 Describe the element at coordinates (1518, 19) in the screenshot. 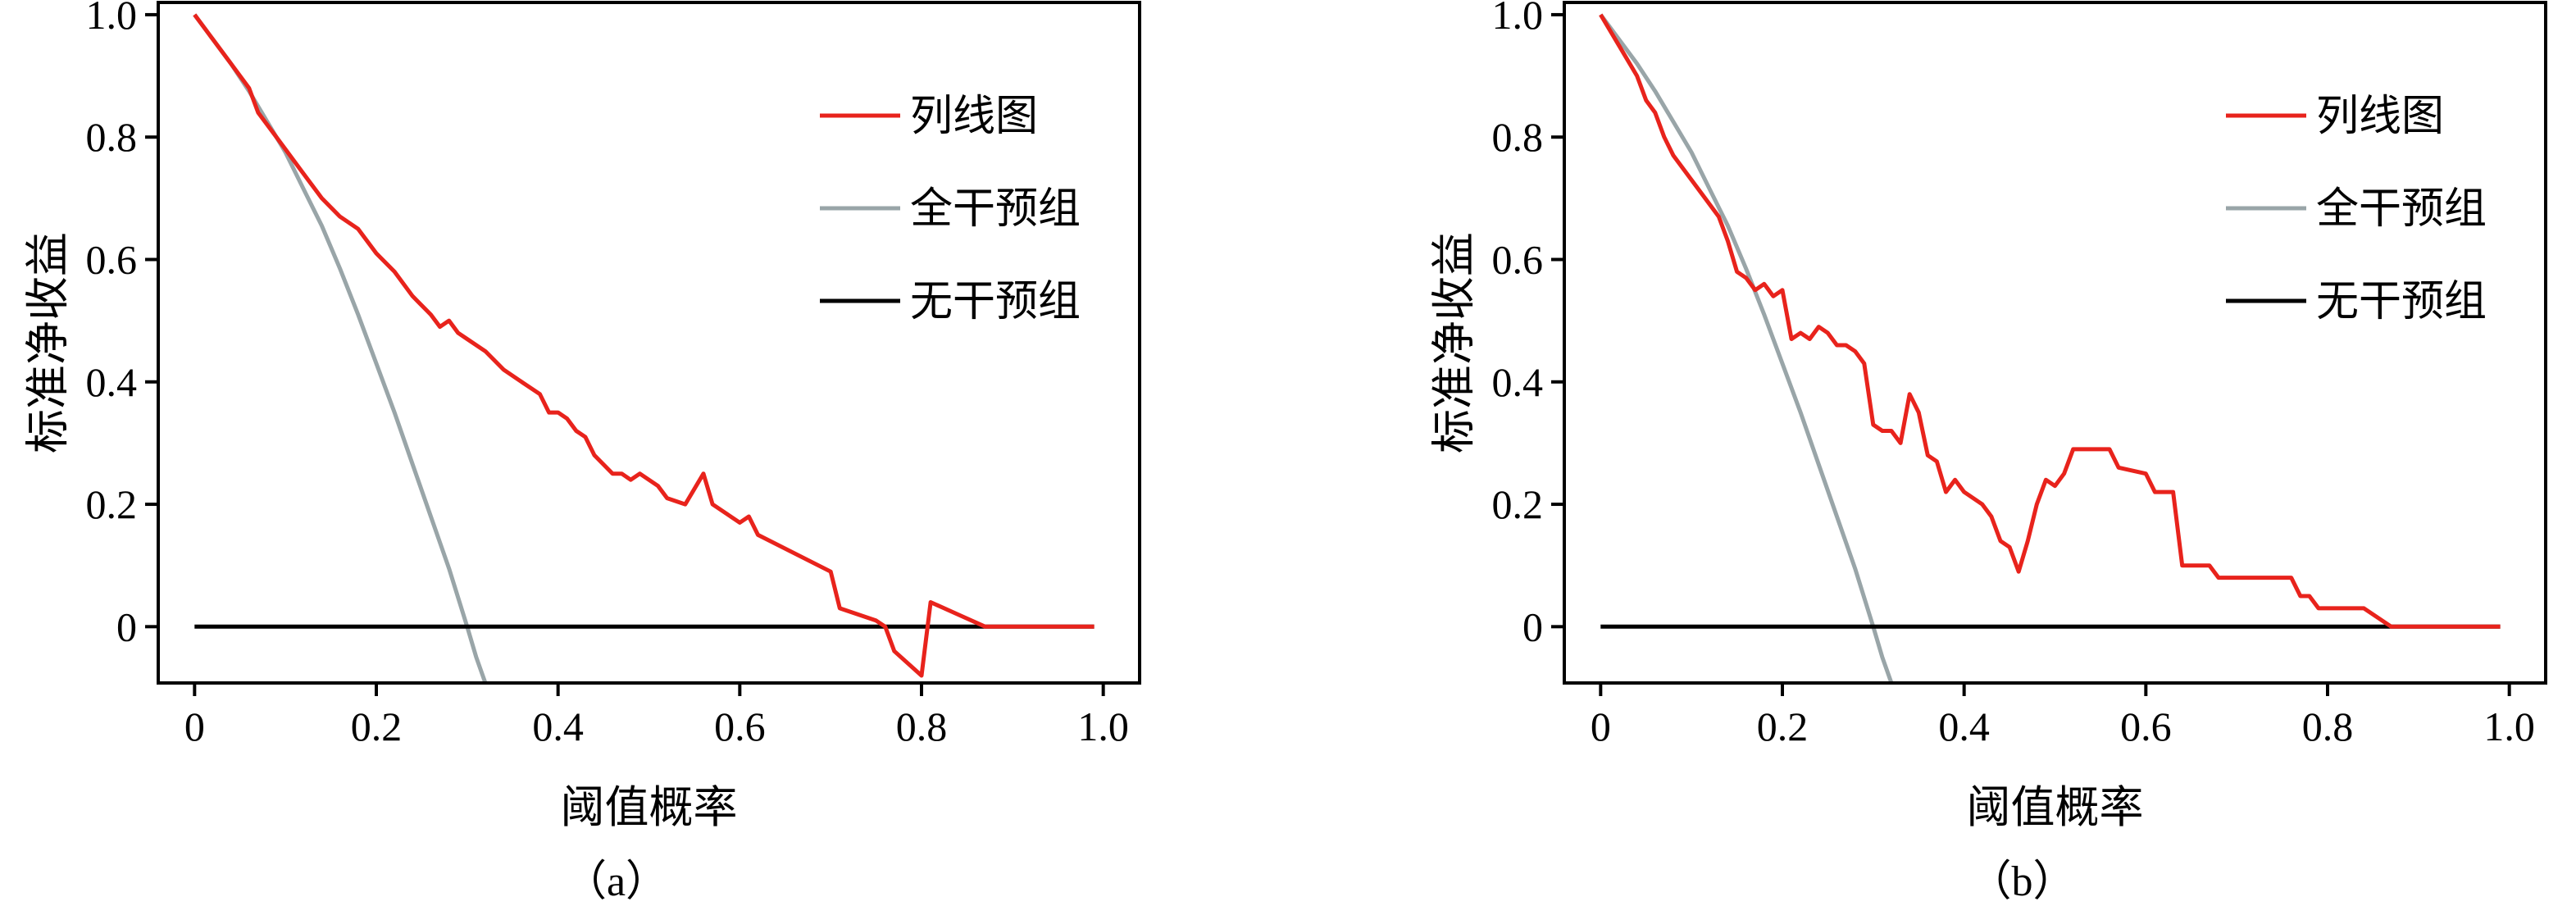

I see `y-tick-label-b: 1.0` at that location.